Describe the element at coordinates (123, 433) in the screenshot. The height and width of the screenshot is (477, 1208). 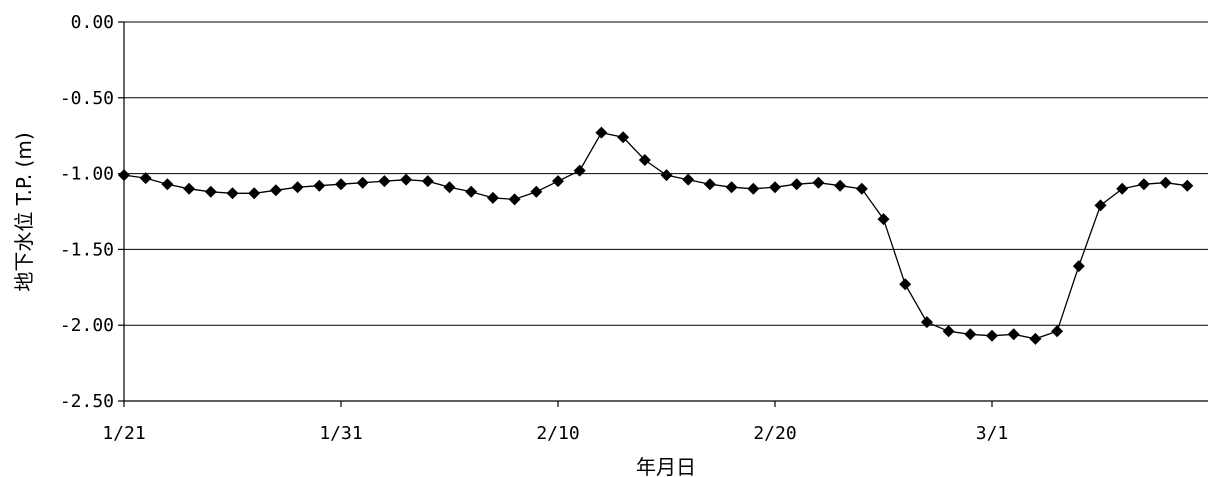
I see `x-tick-label: 1/21` at that location.